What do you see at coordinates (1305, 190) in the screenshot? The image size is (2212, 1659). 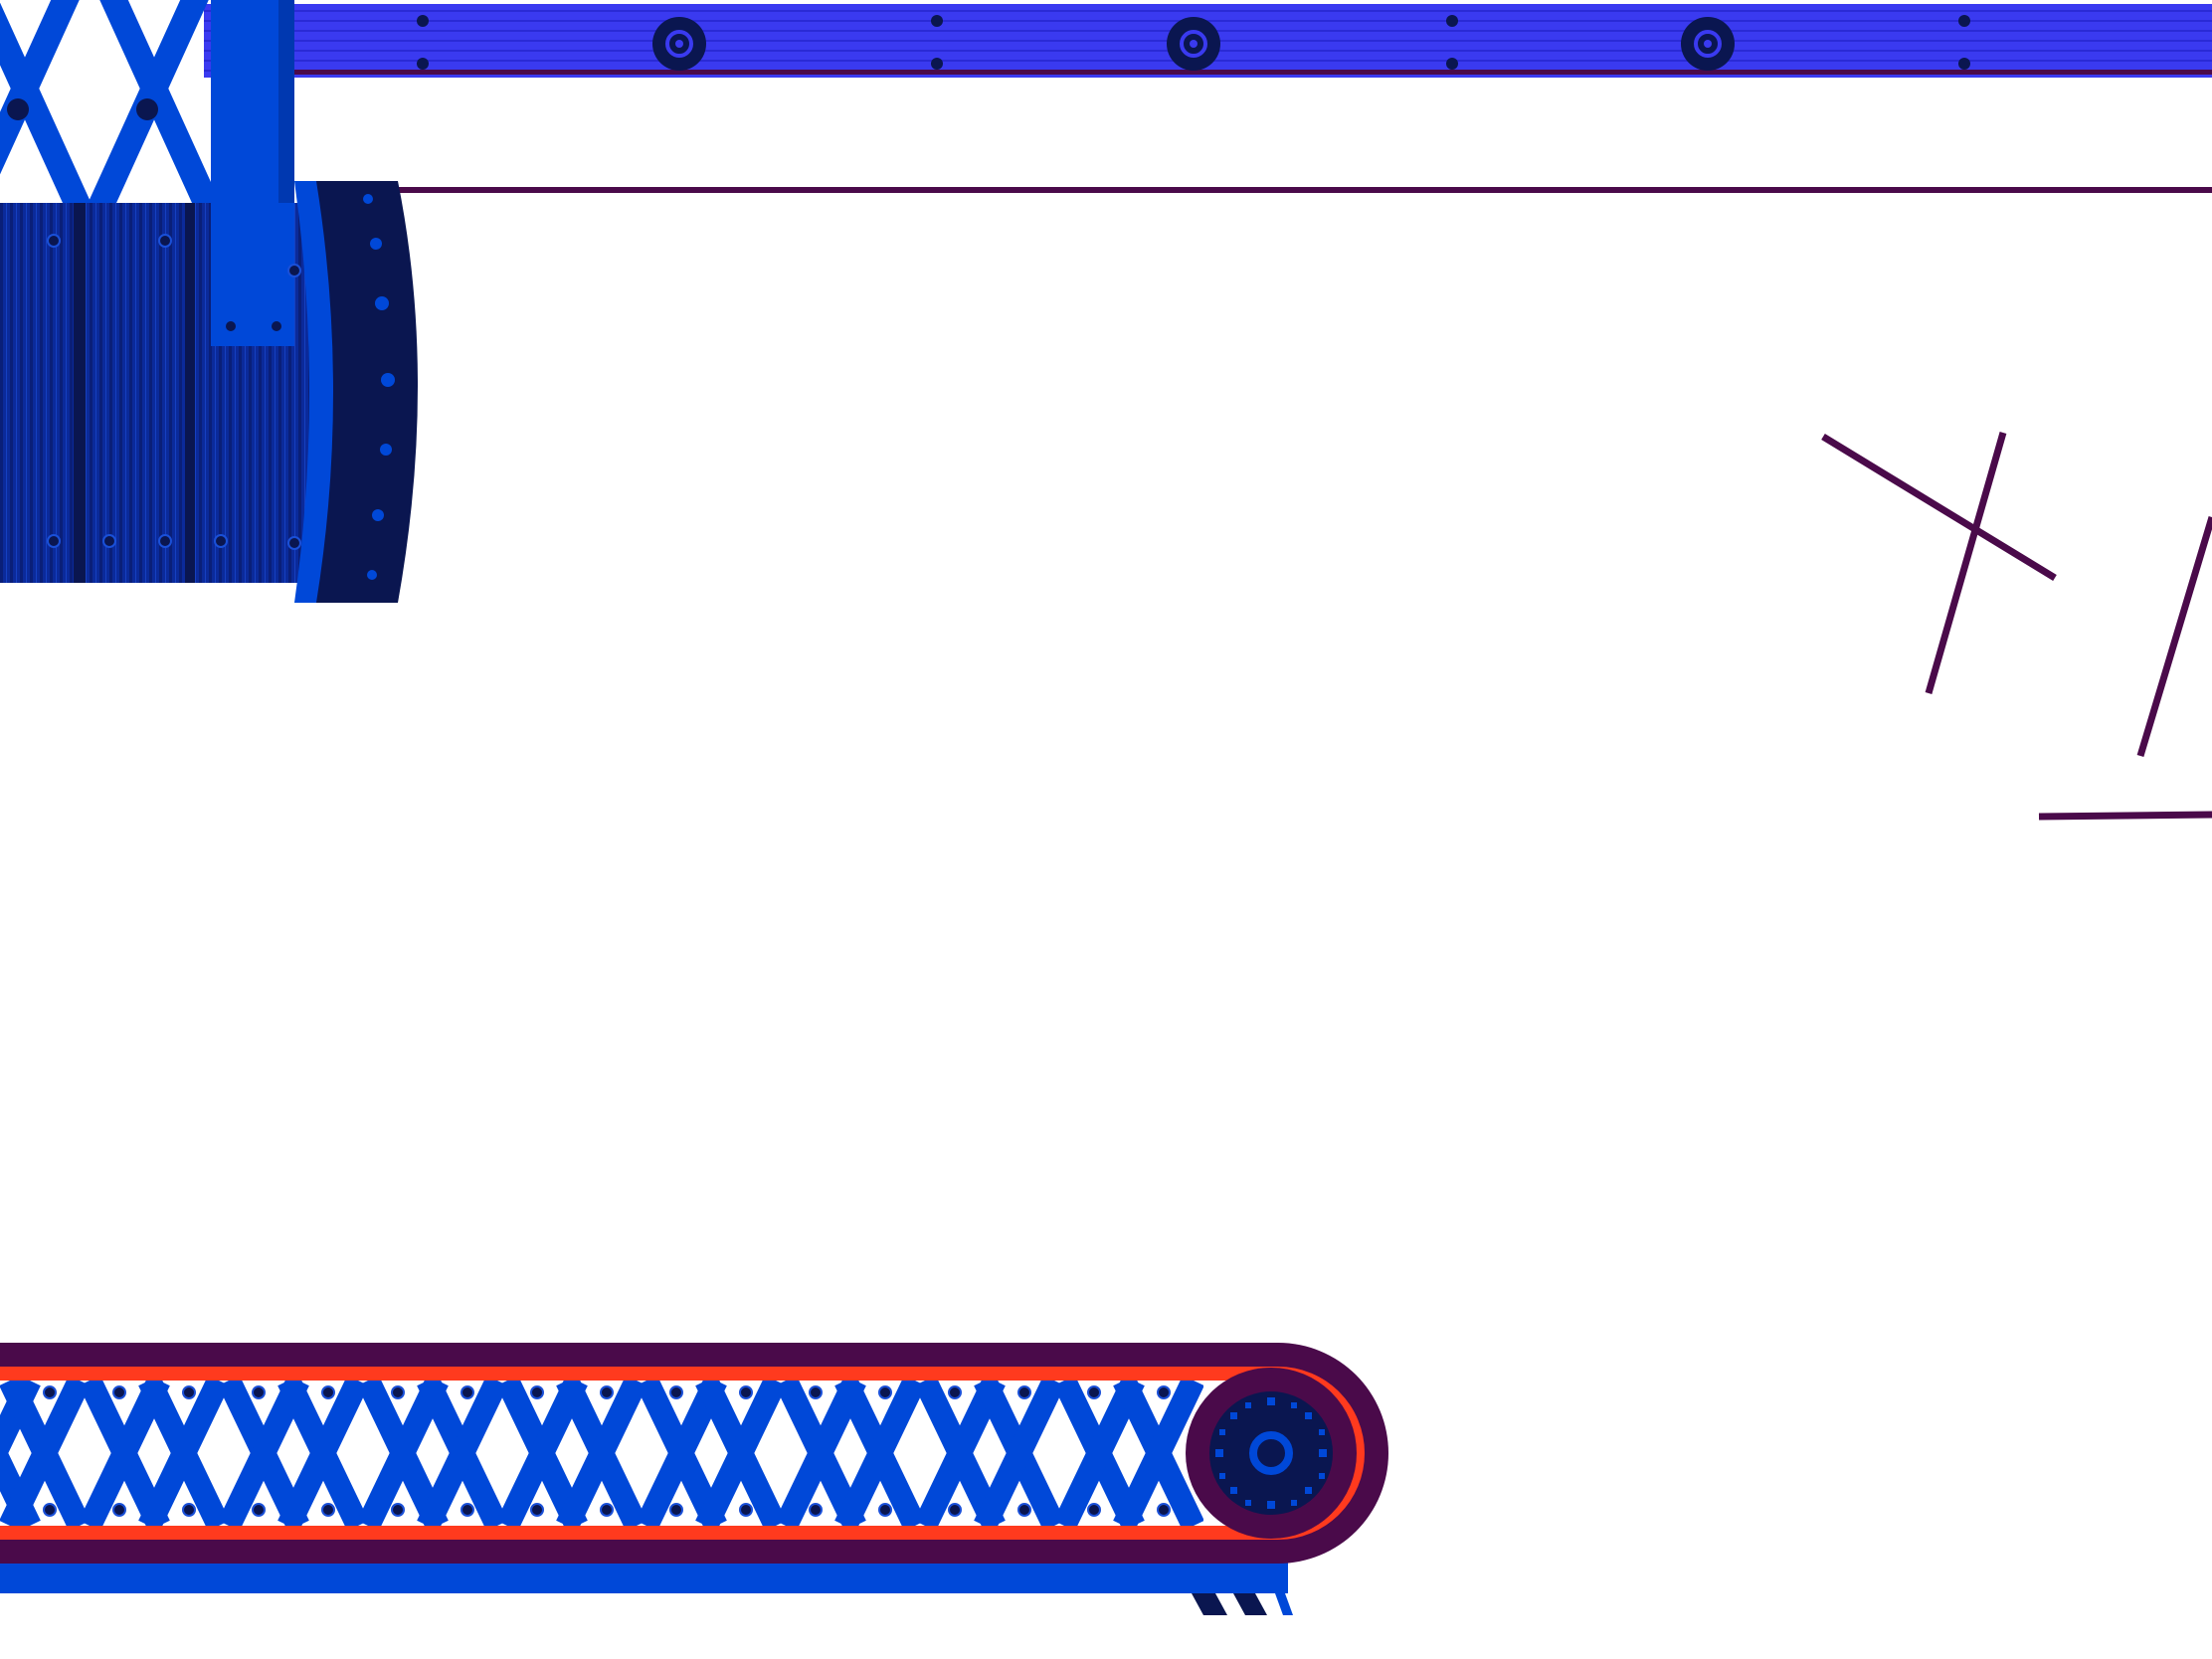 I see `rail-thin-line` at bounding box center [1305, 190].